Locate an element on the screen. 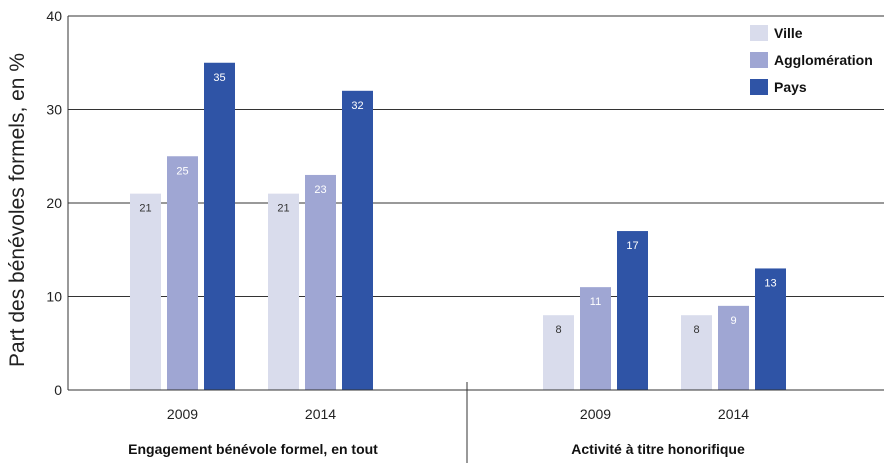  bar-value-label: 25 is located at coordinates (182, 171).